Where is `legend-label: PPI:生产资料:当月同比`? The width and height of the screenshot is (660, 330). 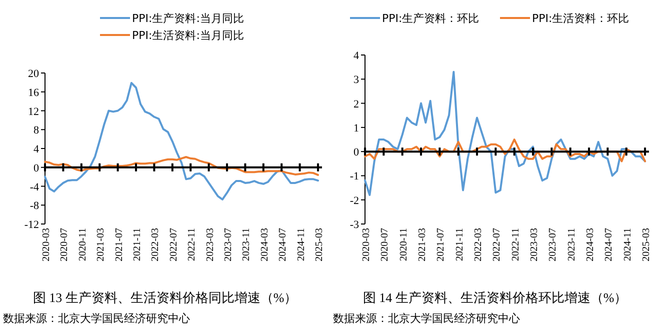
legend-label: PPI:生产资料:当月同比 is located at coordinates (188, 18).